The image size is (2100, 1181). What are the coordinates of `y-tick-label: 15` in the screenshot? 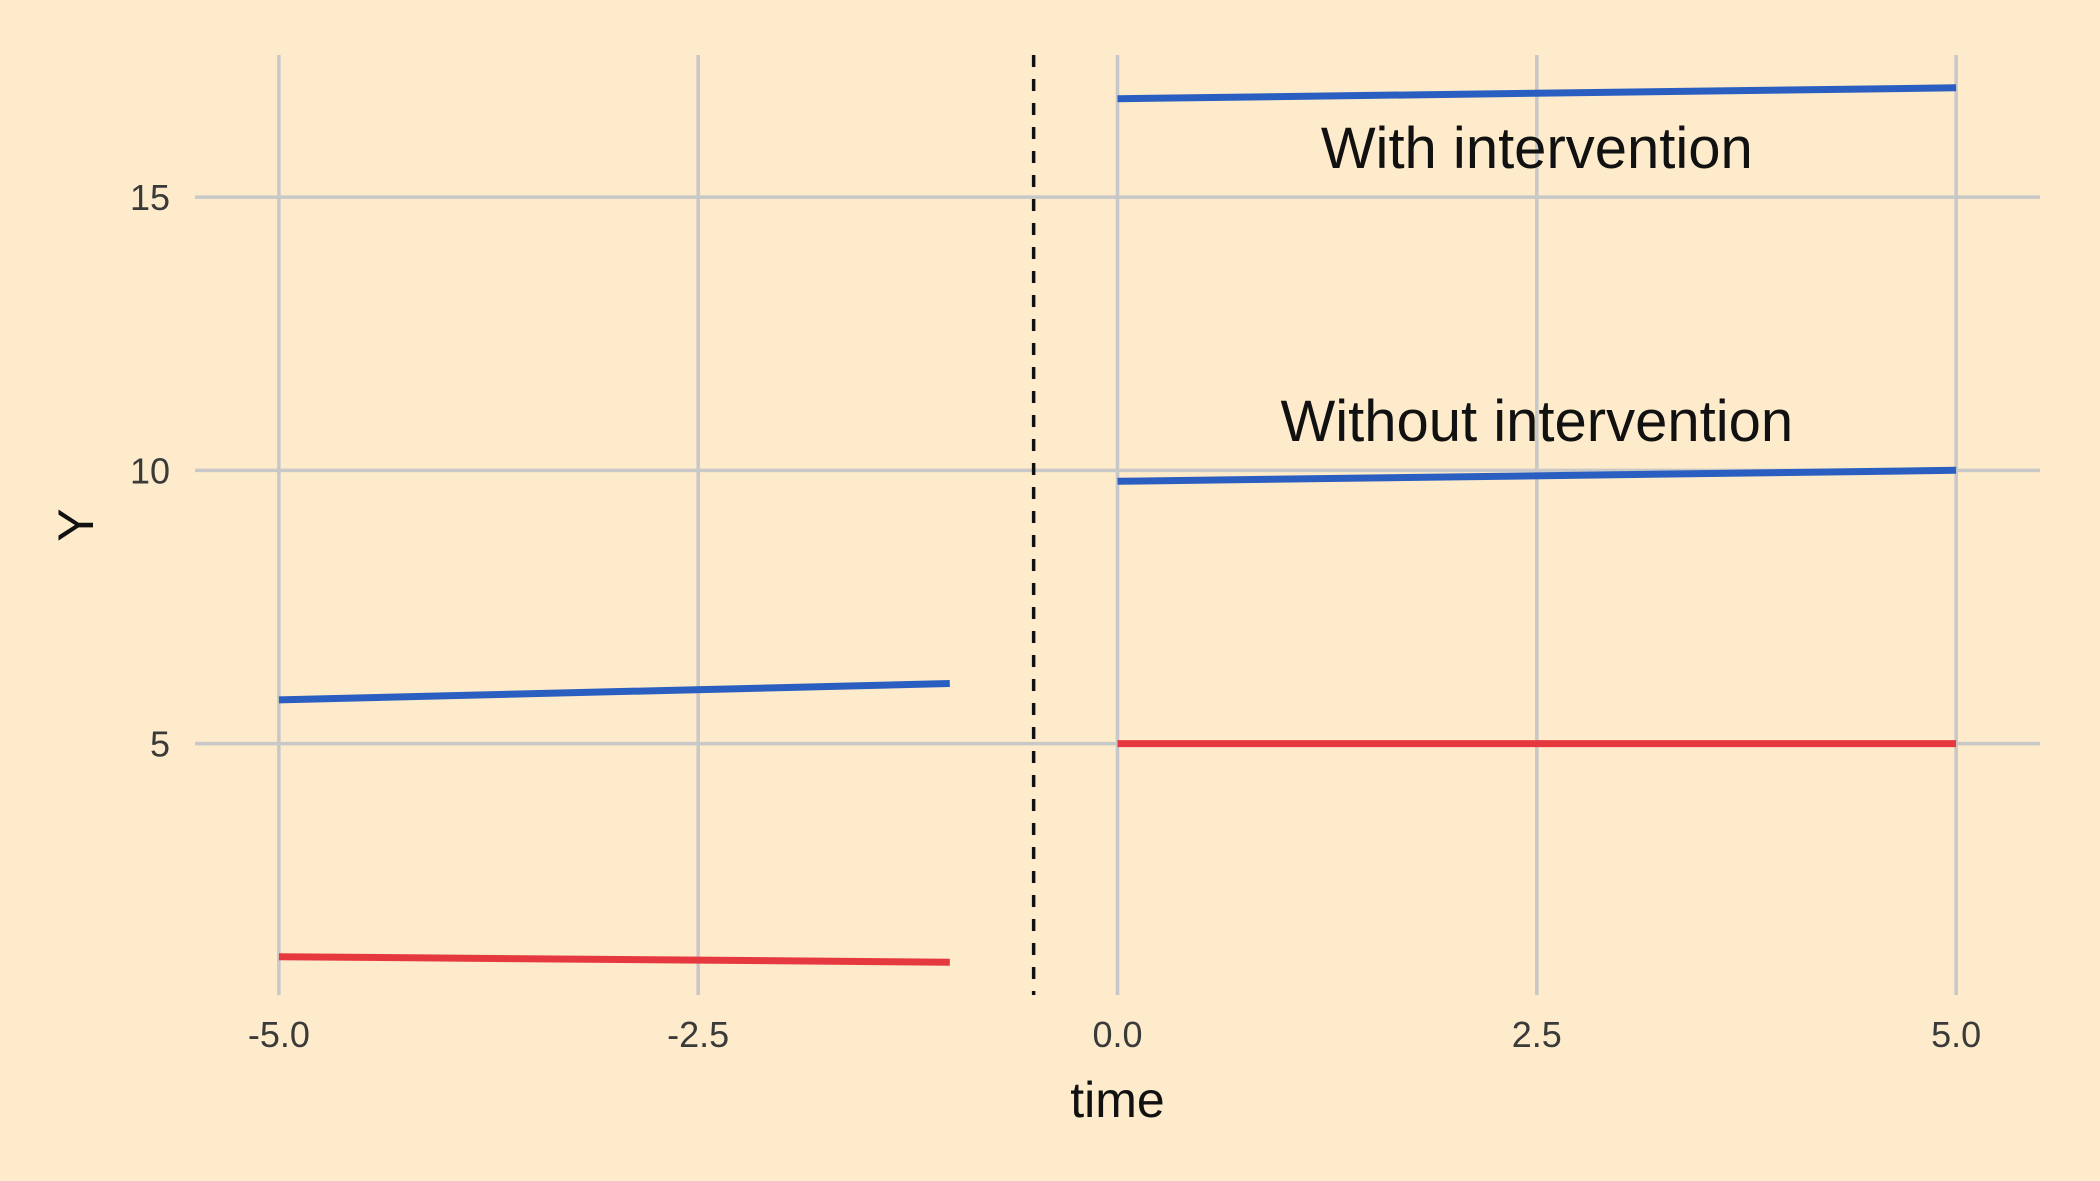 It's located at (150, 197).